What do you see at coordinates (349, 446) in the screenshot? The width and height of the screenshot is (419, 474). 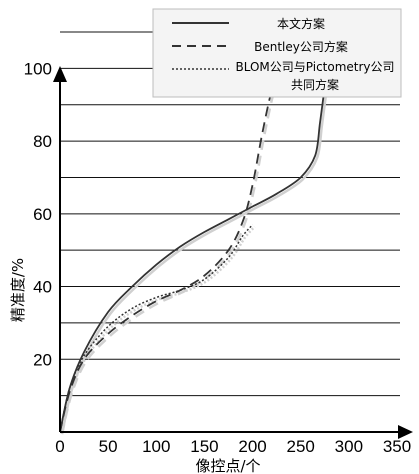 I see `x-tick-label: 300` at bounding box center [349, 446].